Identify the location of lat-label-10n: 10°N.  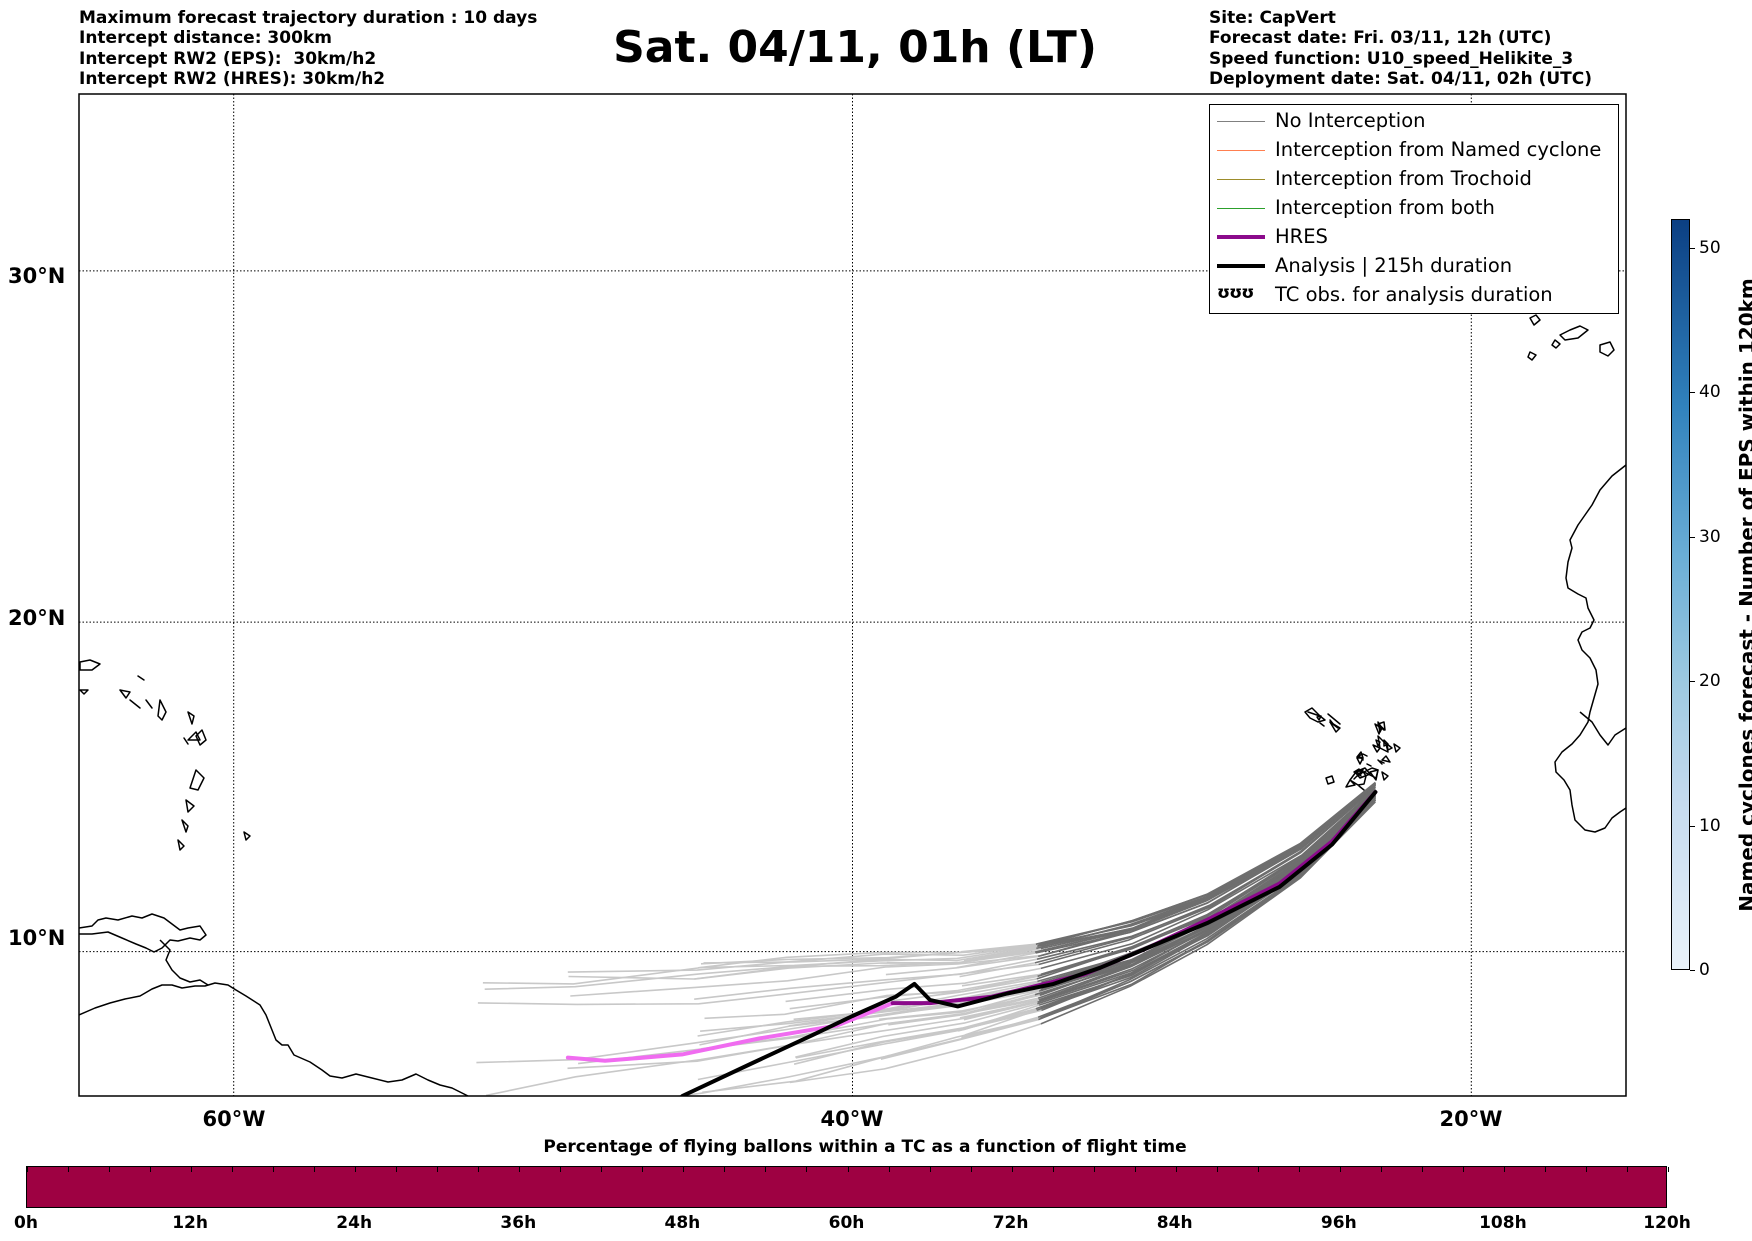
(37, 938).